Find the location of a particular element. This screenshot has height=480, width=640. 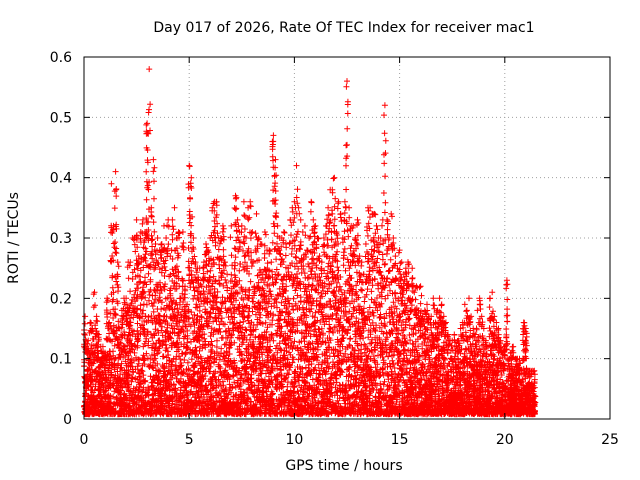

y-tick-label: 0.6 is located at coordinates (61, 58).